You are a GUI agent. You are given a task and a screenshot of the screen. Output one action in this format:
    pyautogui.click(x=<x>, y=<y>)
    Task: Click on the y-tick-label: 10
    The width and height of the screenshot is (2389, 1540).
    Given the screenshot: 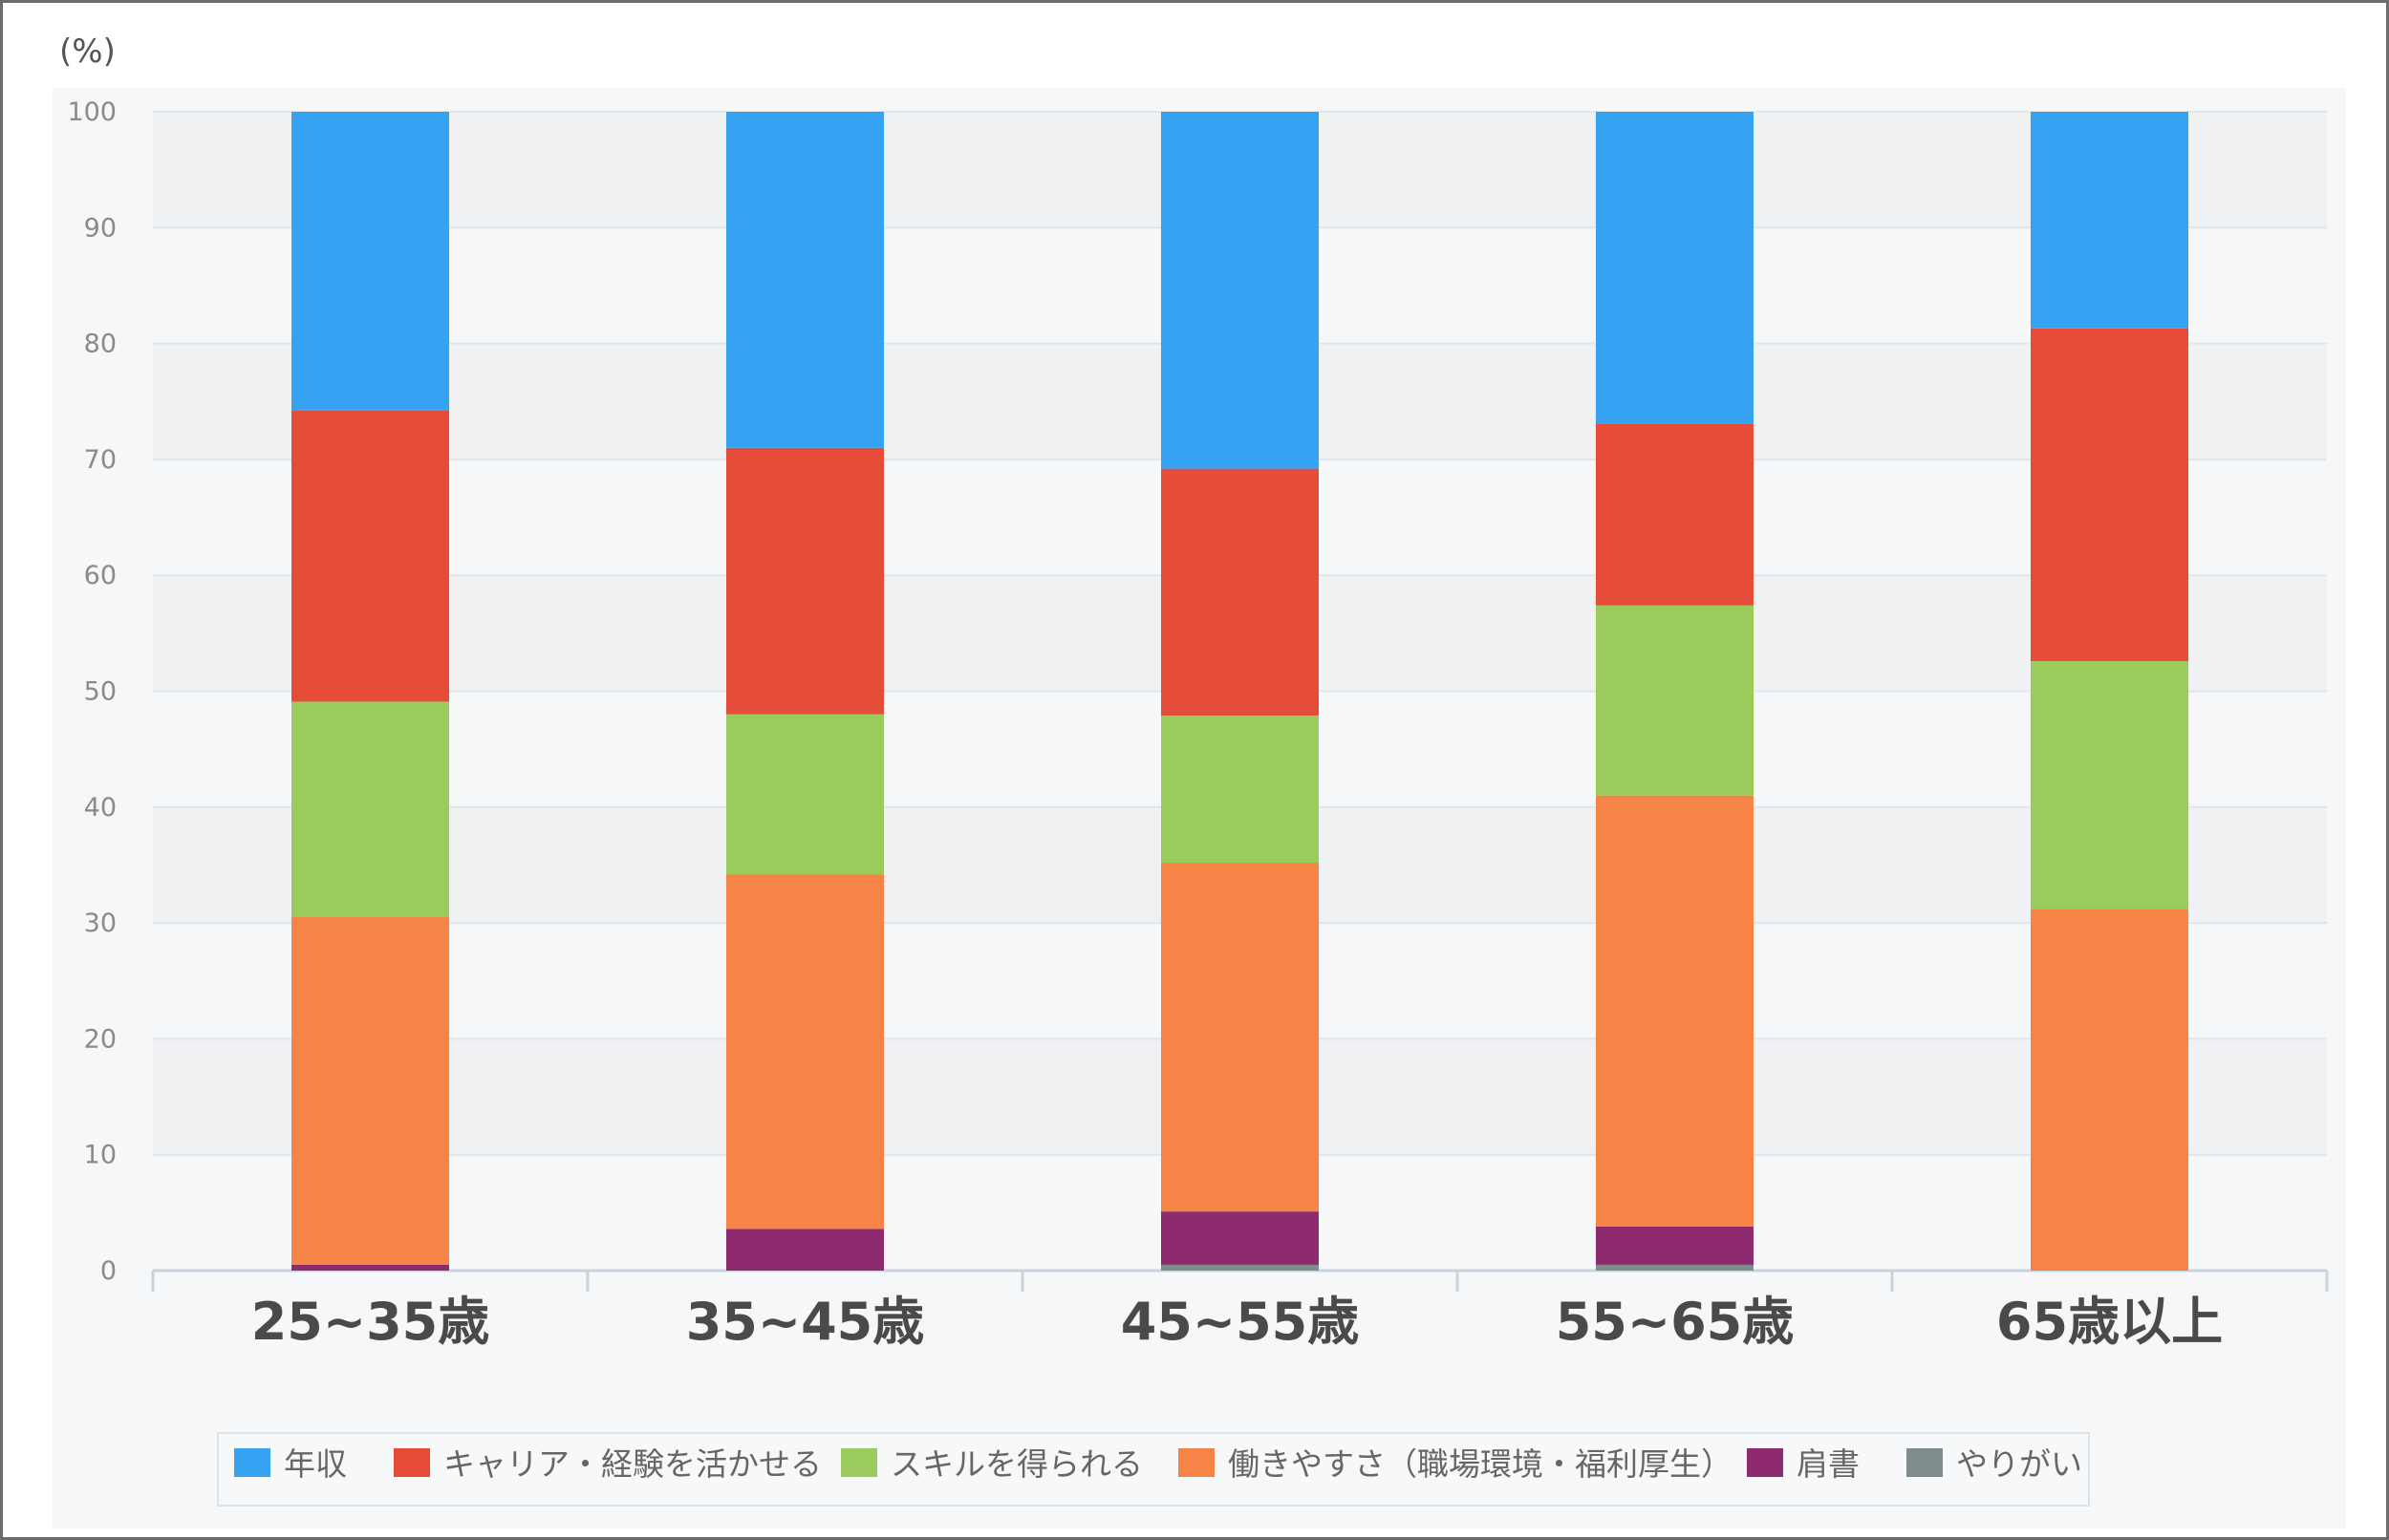 What is the action you would take?
    pyautogui.click(x=100, y=1155)
    